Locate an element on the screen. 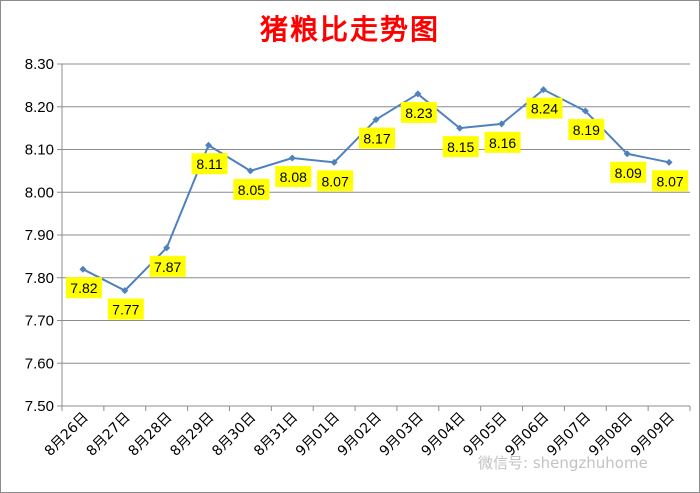 Image resolution: width=700 pixels, height=493 pixels. x-tick-label: 8月31日 is located at coordinates (276, 435).